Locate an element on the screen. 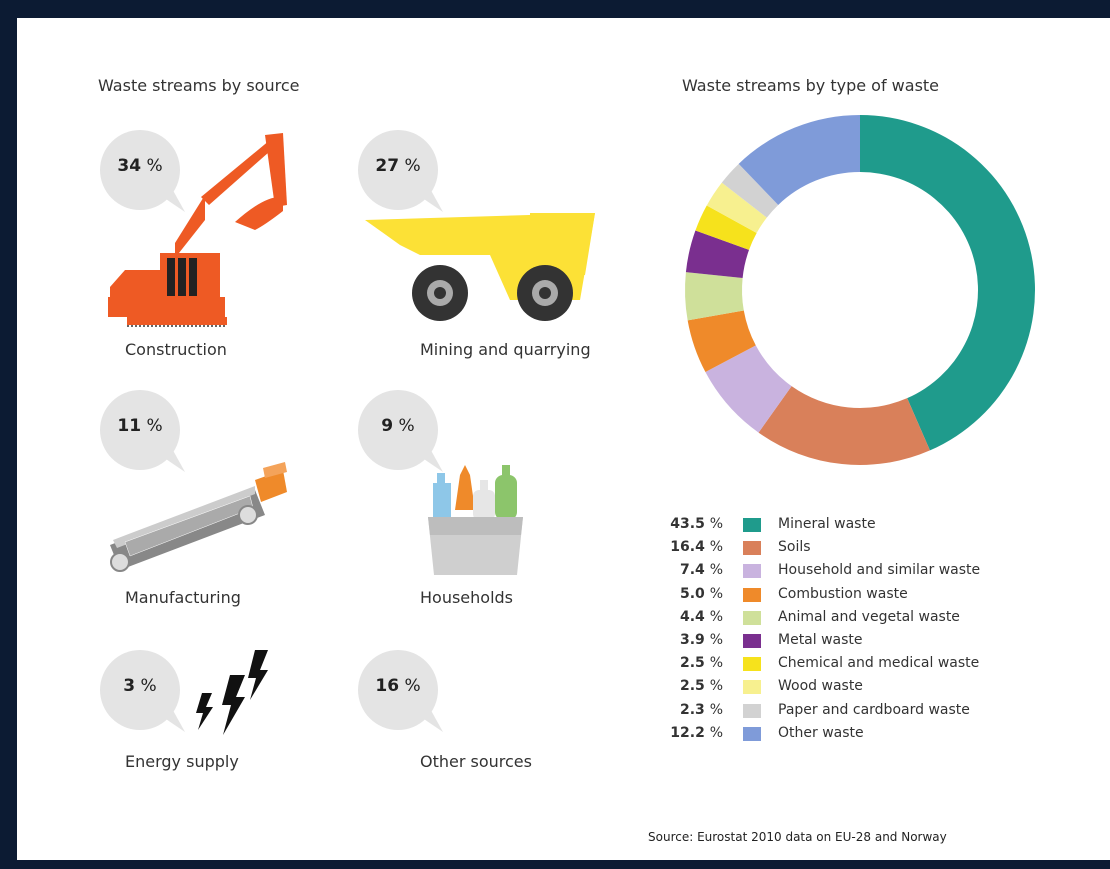 This screenshot has height=869, width=1110. legend-row: 4.4 % Animal and vegetal waste is located at coordinates (853, 618).